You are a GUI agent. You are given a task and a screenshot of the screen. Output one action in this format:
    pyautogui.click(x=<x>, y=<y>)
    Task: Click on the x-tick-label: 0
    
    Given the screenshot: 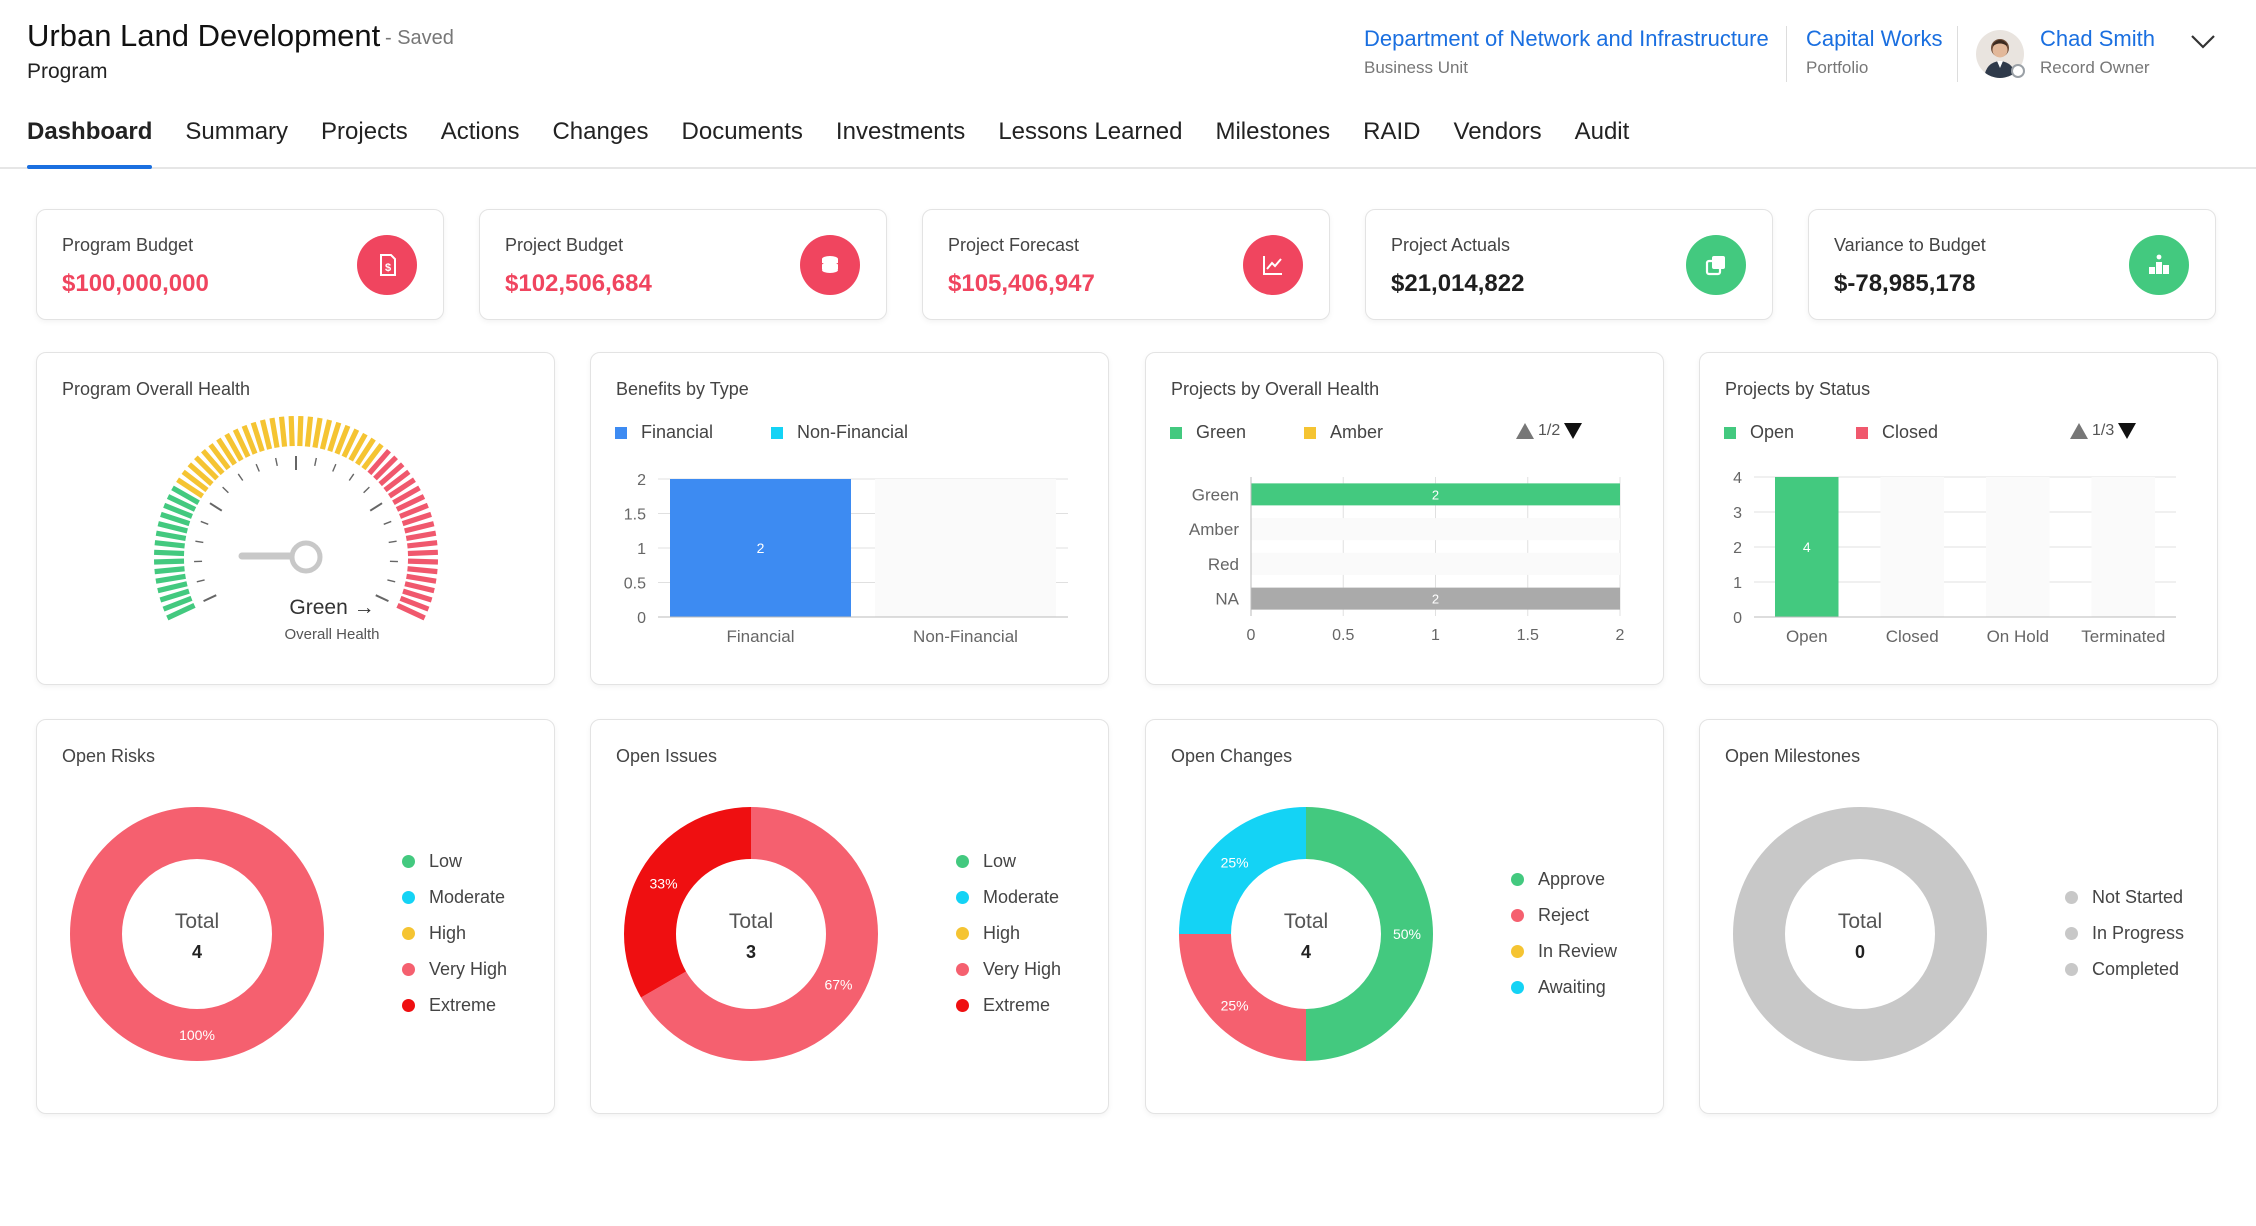 What is the action you would take?
    pyautogui.click(x=1251, y=635)
    